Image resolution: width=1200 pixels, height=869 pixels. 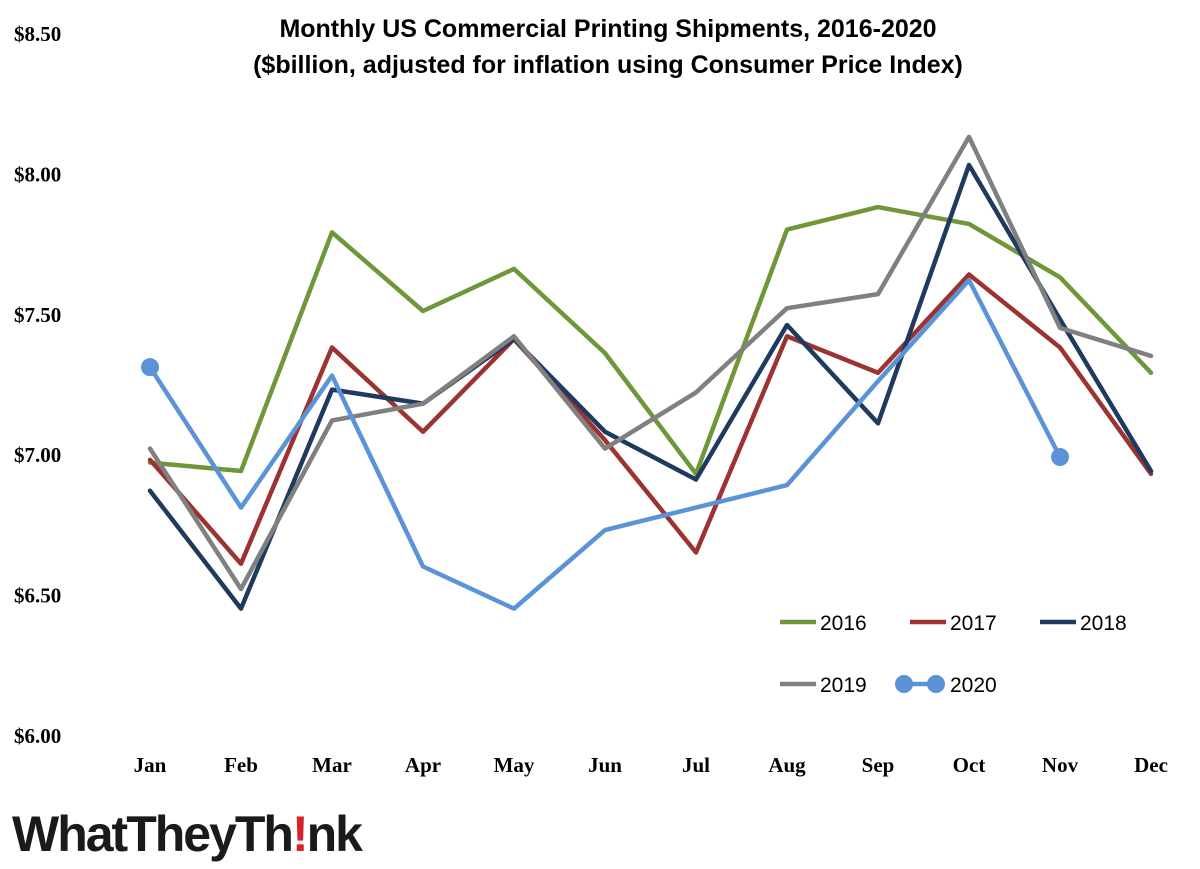 I want to click on y-tick-label: $8.00, so click(x=37, y=174).